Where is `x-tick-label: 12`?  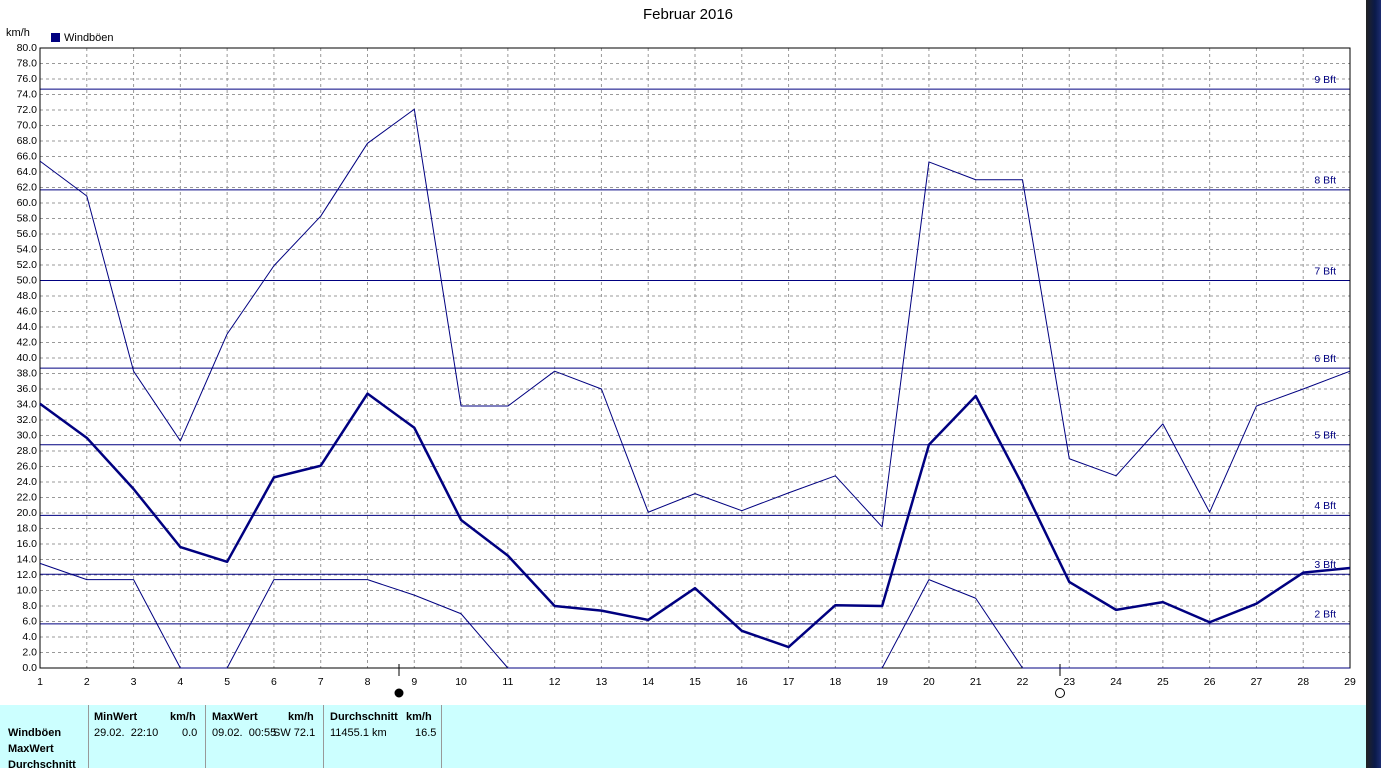 x-tick-label: 12 is located at coordinates (555, 682).